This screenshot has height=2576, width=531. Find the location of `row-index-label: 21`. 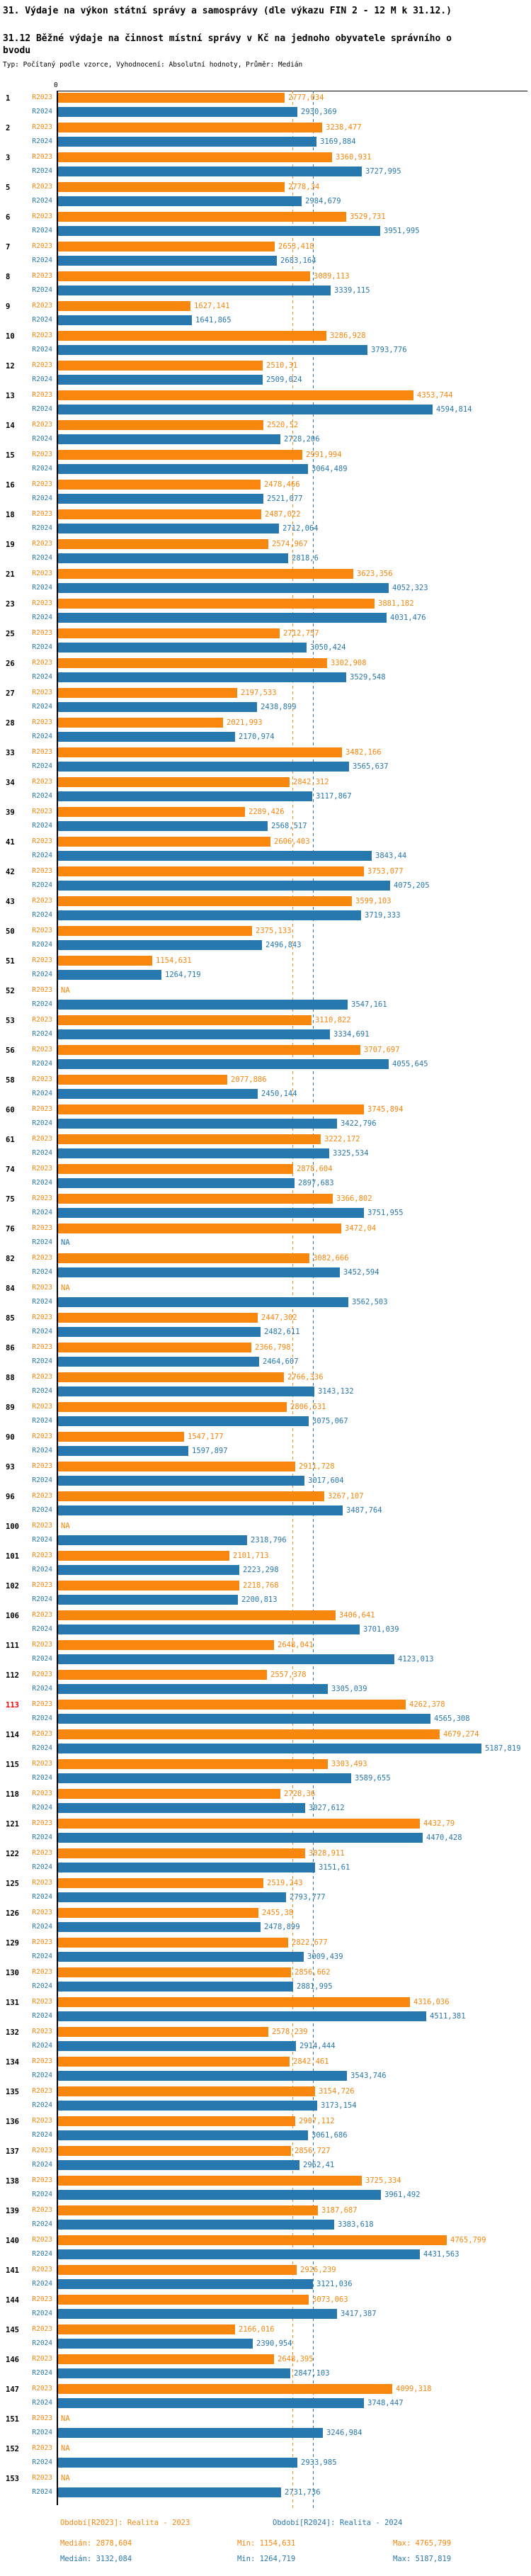

row-index-label: 21 is located at coordinates (10, 574).